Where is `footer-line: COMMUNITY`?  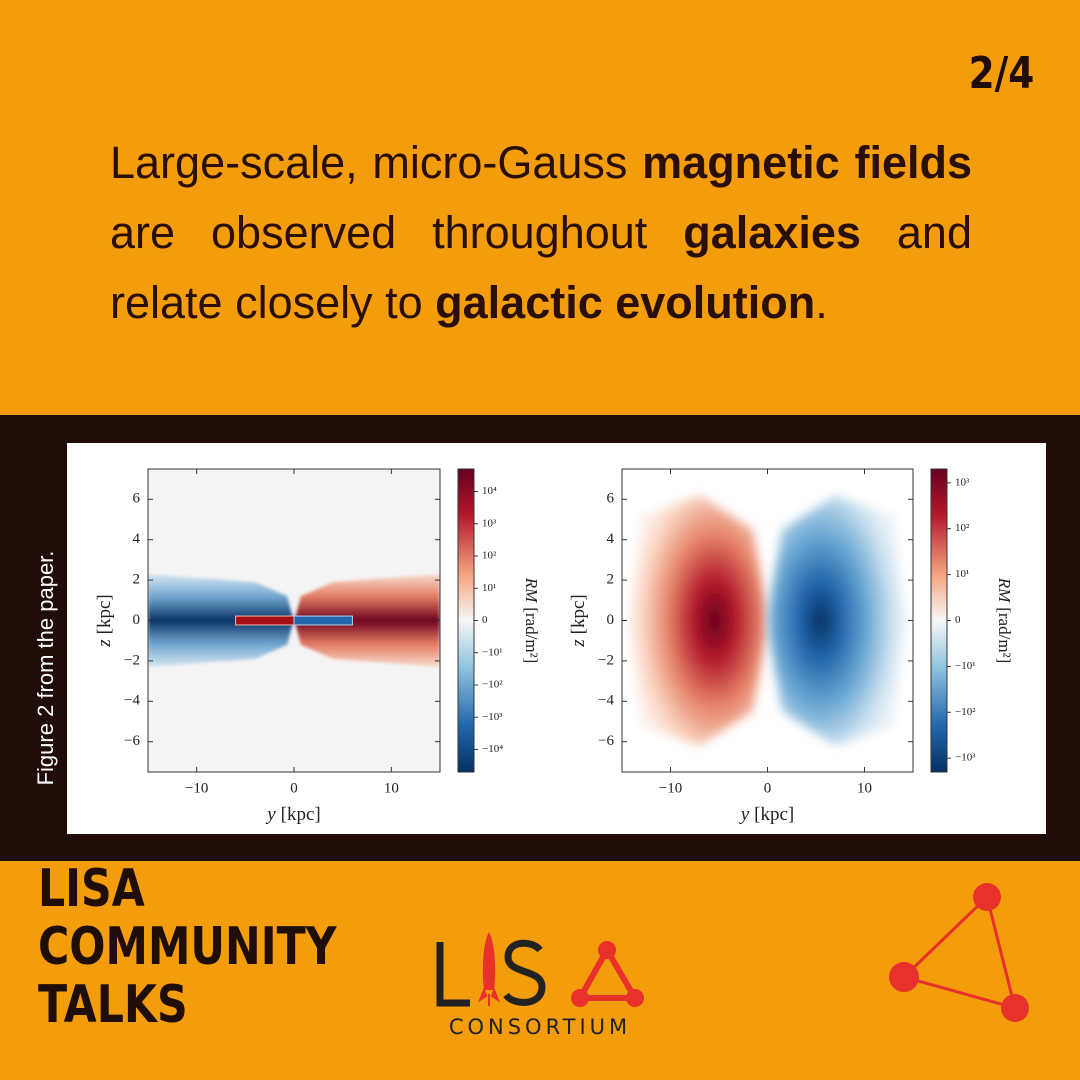 footer-line: COMMUNITY is located at coordinates (187, 947).